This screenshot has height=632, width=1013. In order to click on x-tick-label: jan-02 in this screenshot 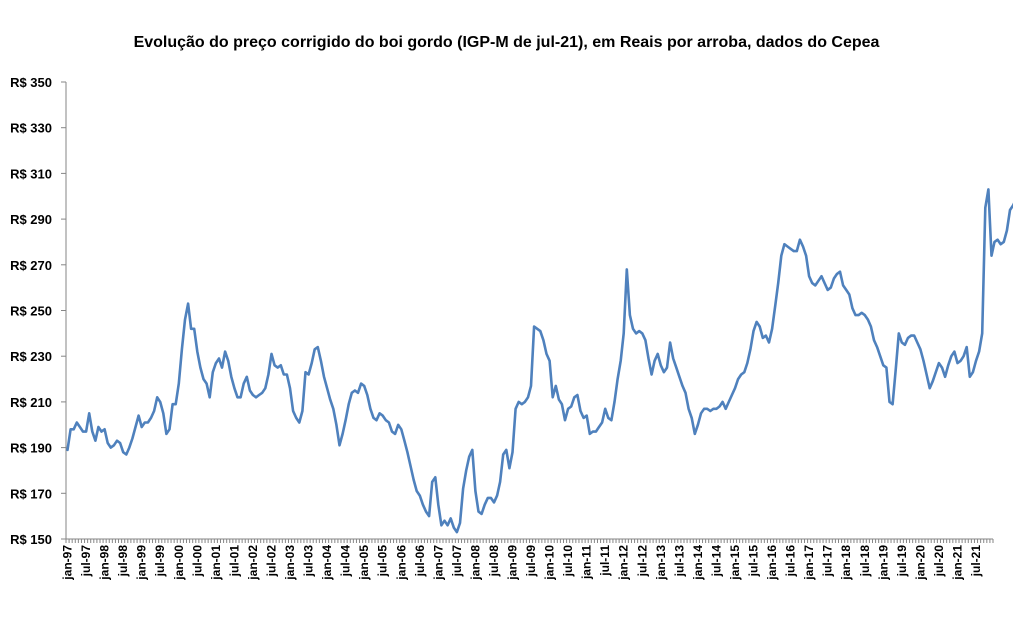, I will do `click(253, 563)`.